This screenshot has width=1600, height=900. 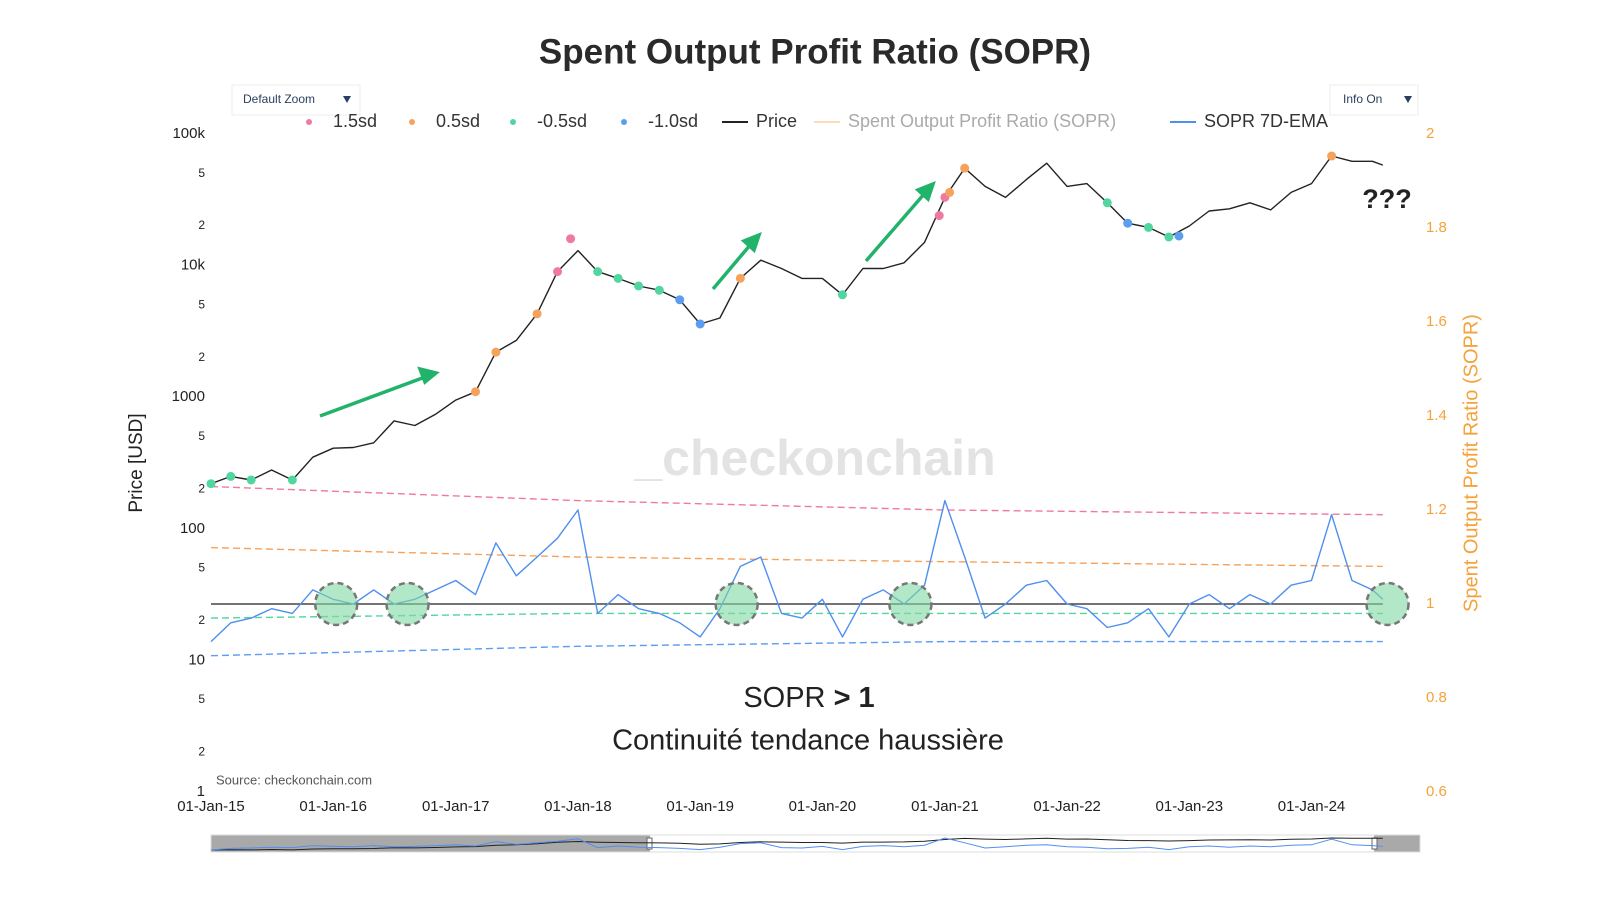 What do you see at coordinates (562, 121) in the screenshot?
I see `legend-label: -0.5sd` at bounding box center [562, 121].